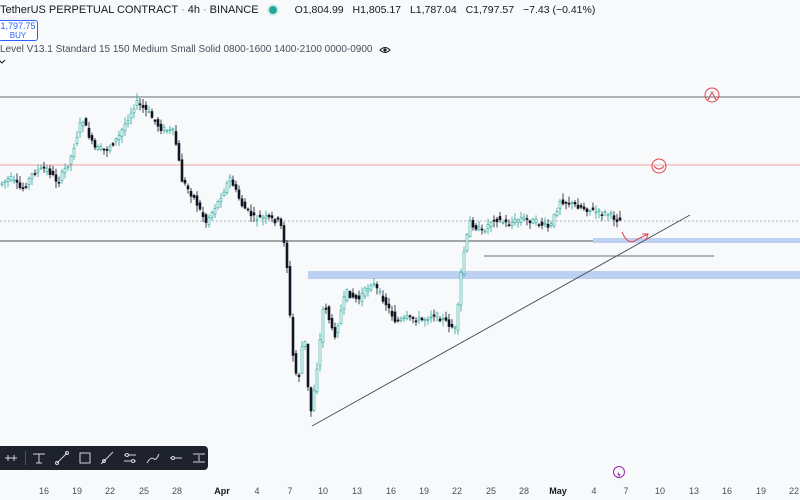 This screenshot has height=500, width=800. I want to click on symbol-name: TetherUS PERPETUAL CONTRACT, so click(89, 10).